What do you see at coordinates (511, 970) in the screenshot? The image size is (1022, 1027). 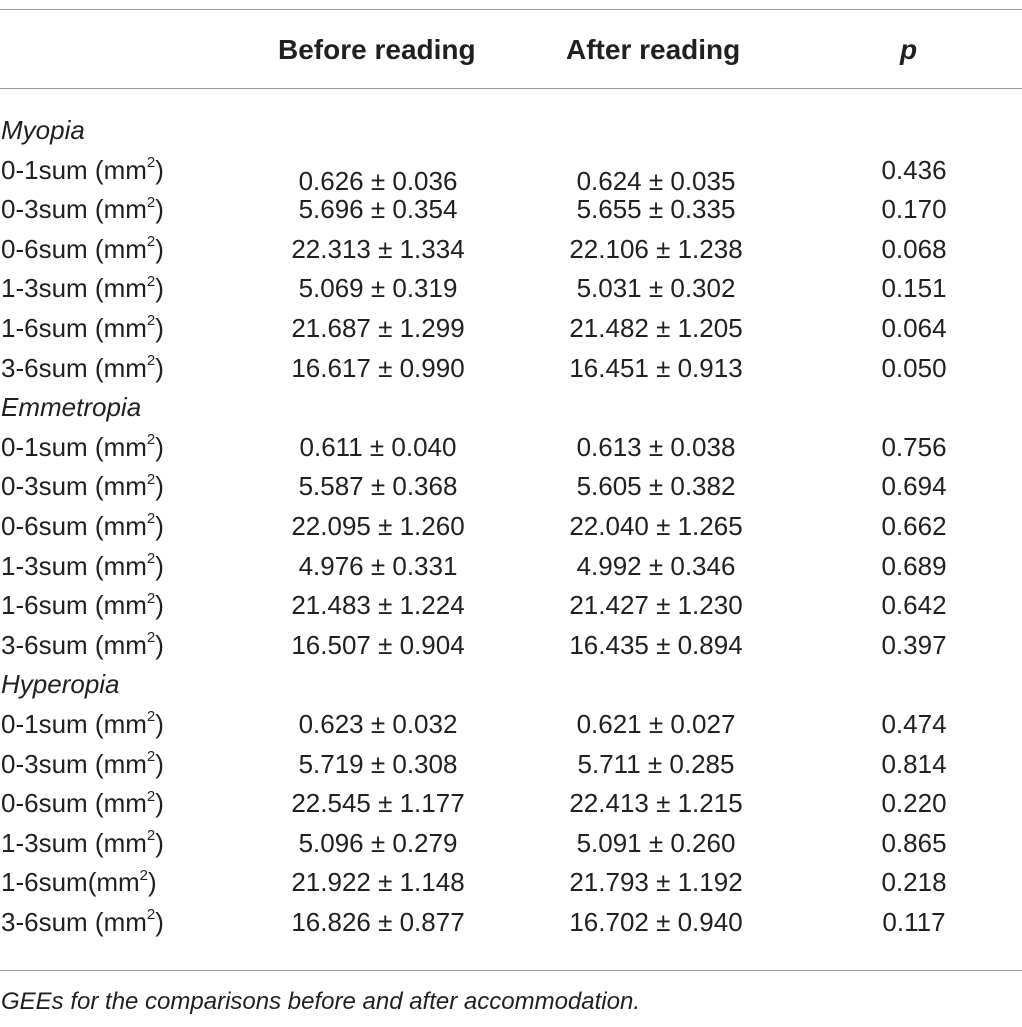 I see `table-bottom-rule` at bounding box center [511, 970].